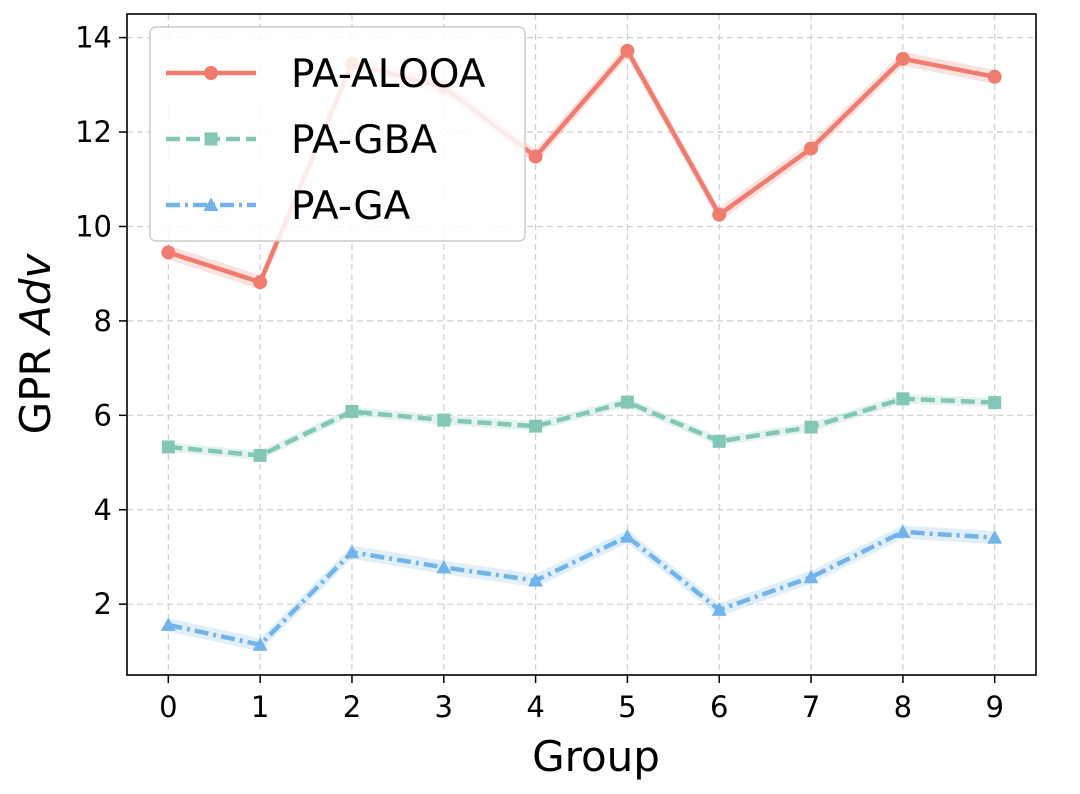  I want to click on y-axis-title: GPR Adv, so click(35, 344).